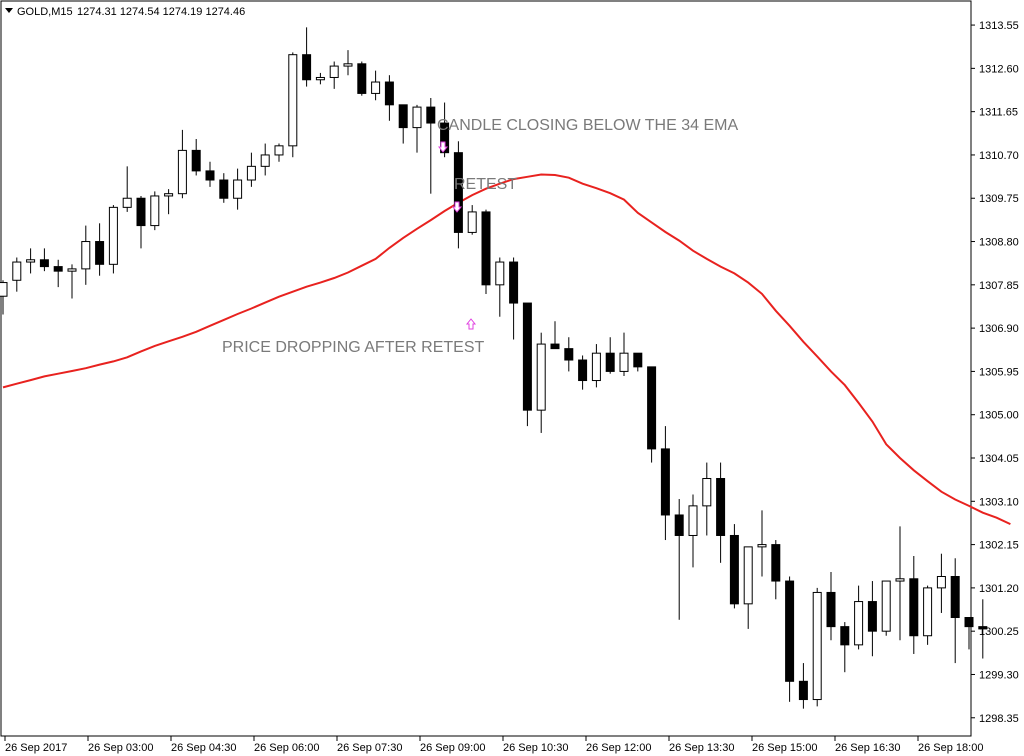  I want to click on y-tick-label: 1307.85, so click(999, 286).